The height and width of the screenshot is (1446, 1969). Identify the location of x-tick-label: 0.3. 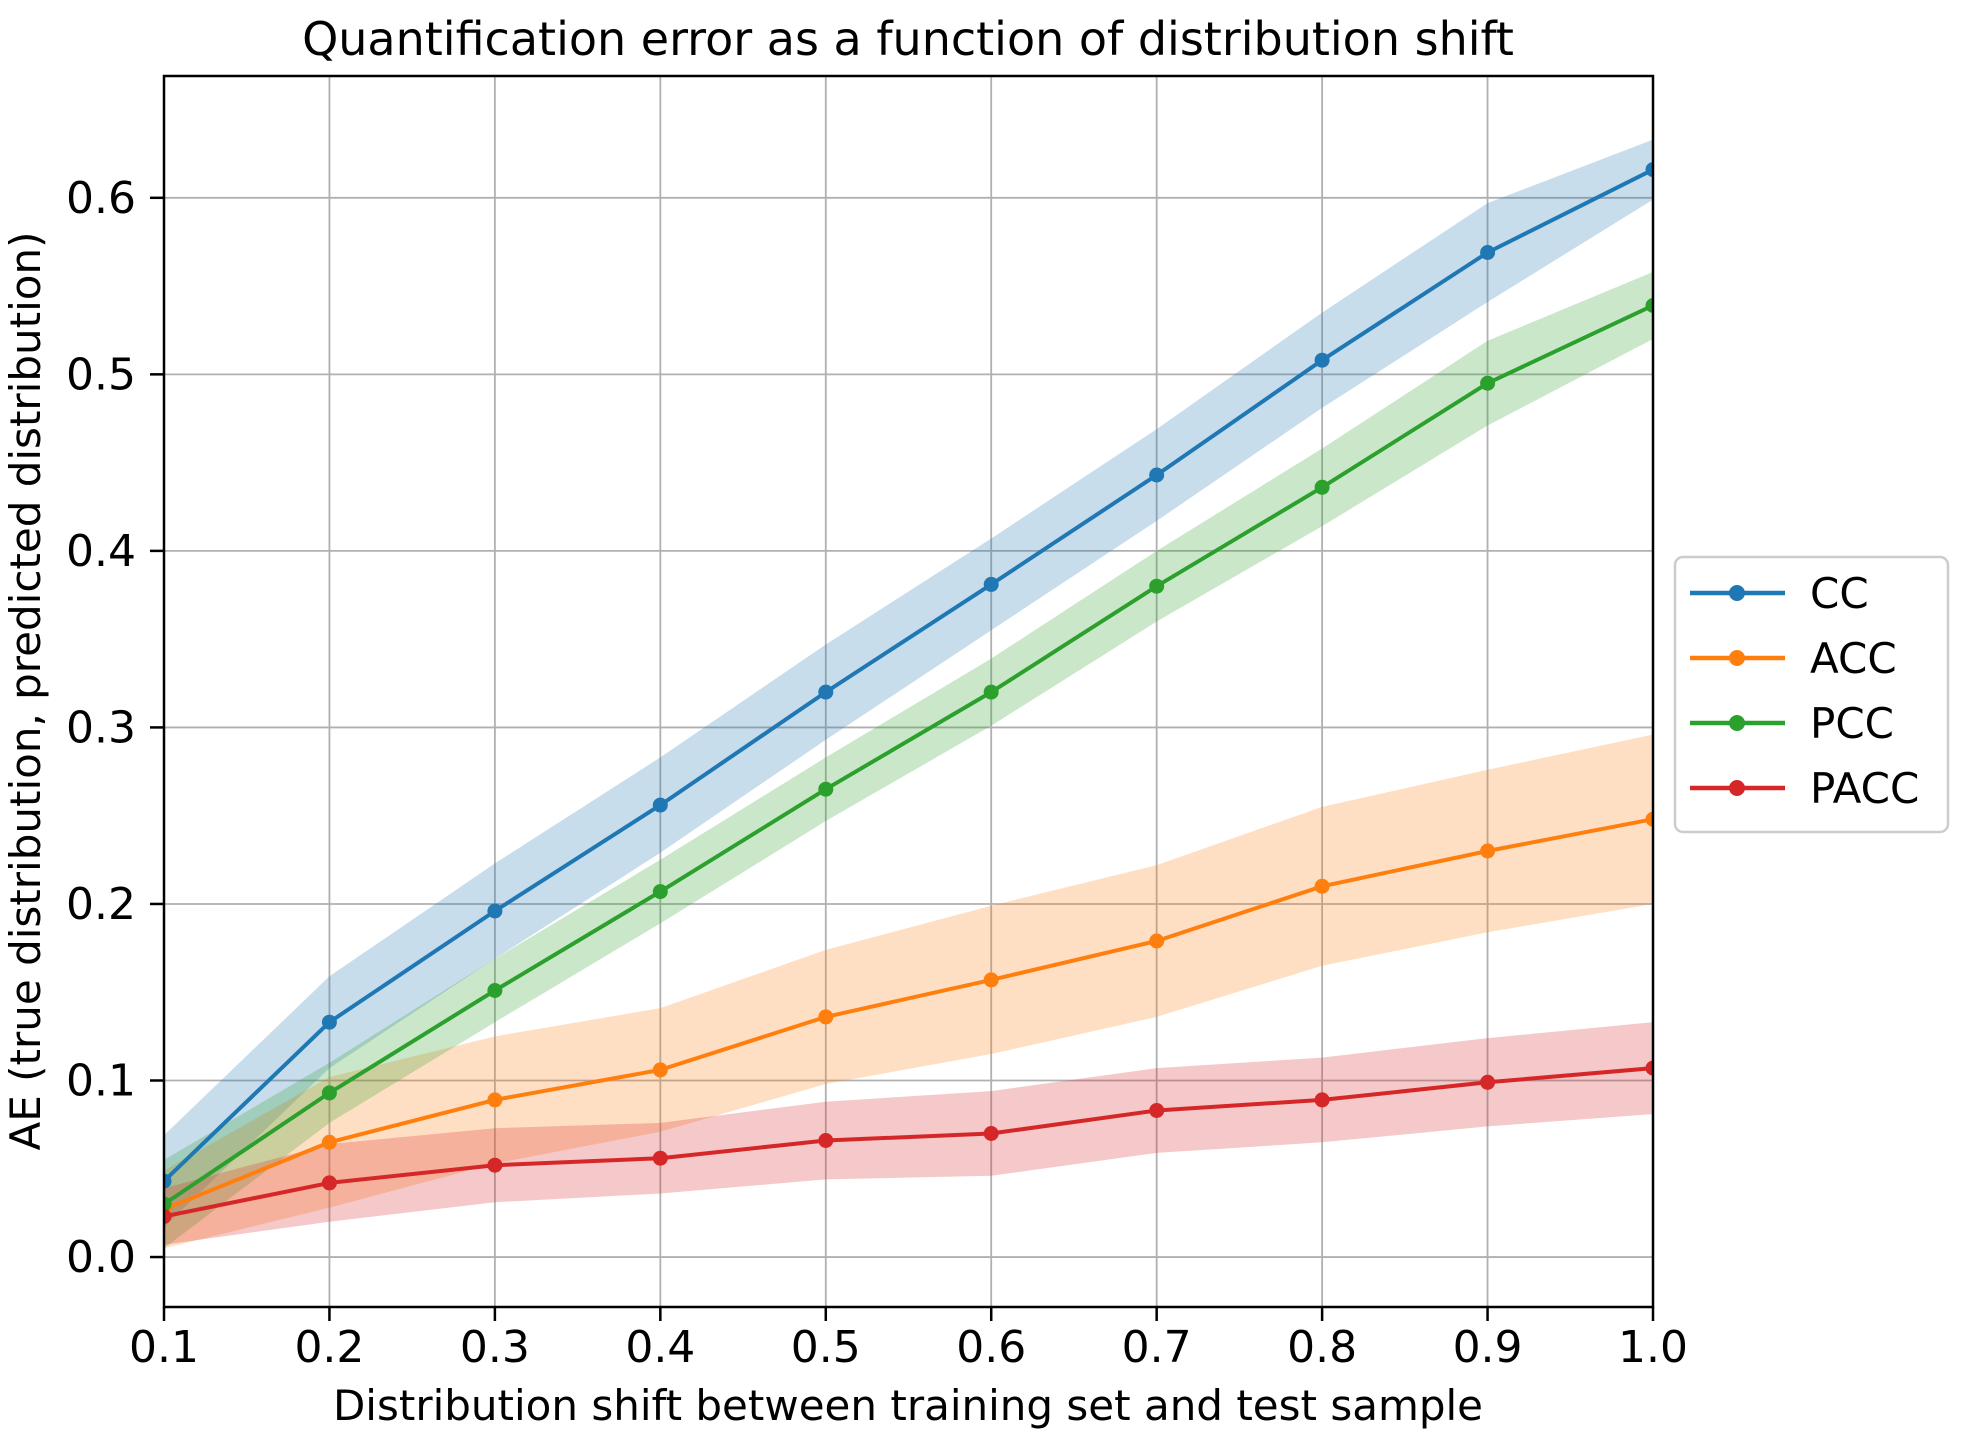
(495, 1347).